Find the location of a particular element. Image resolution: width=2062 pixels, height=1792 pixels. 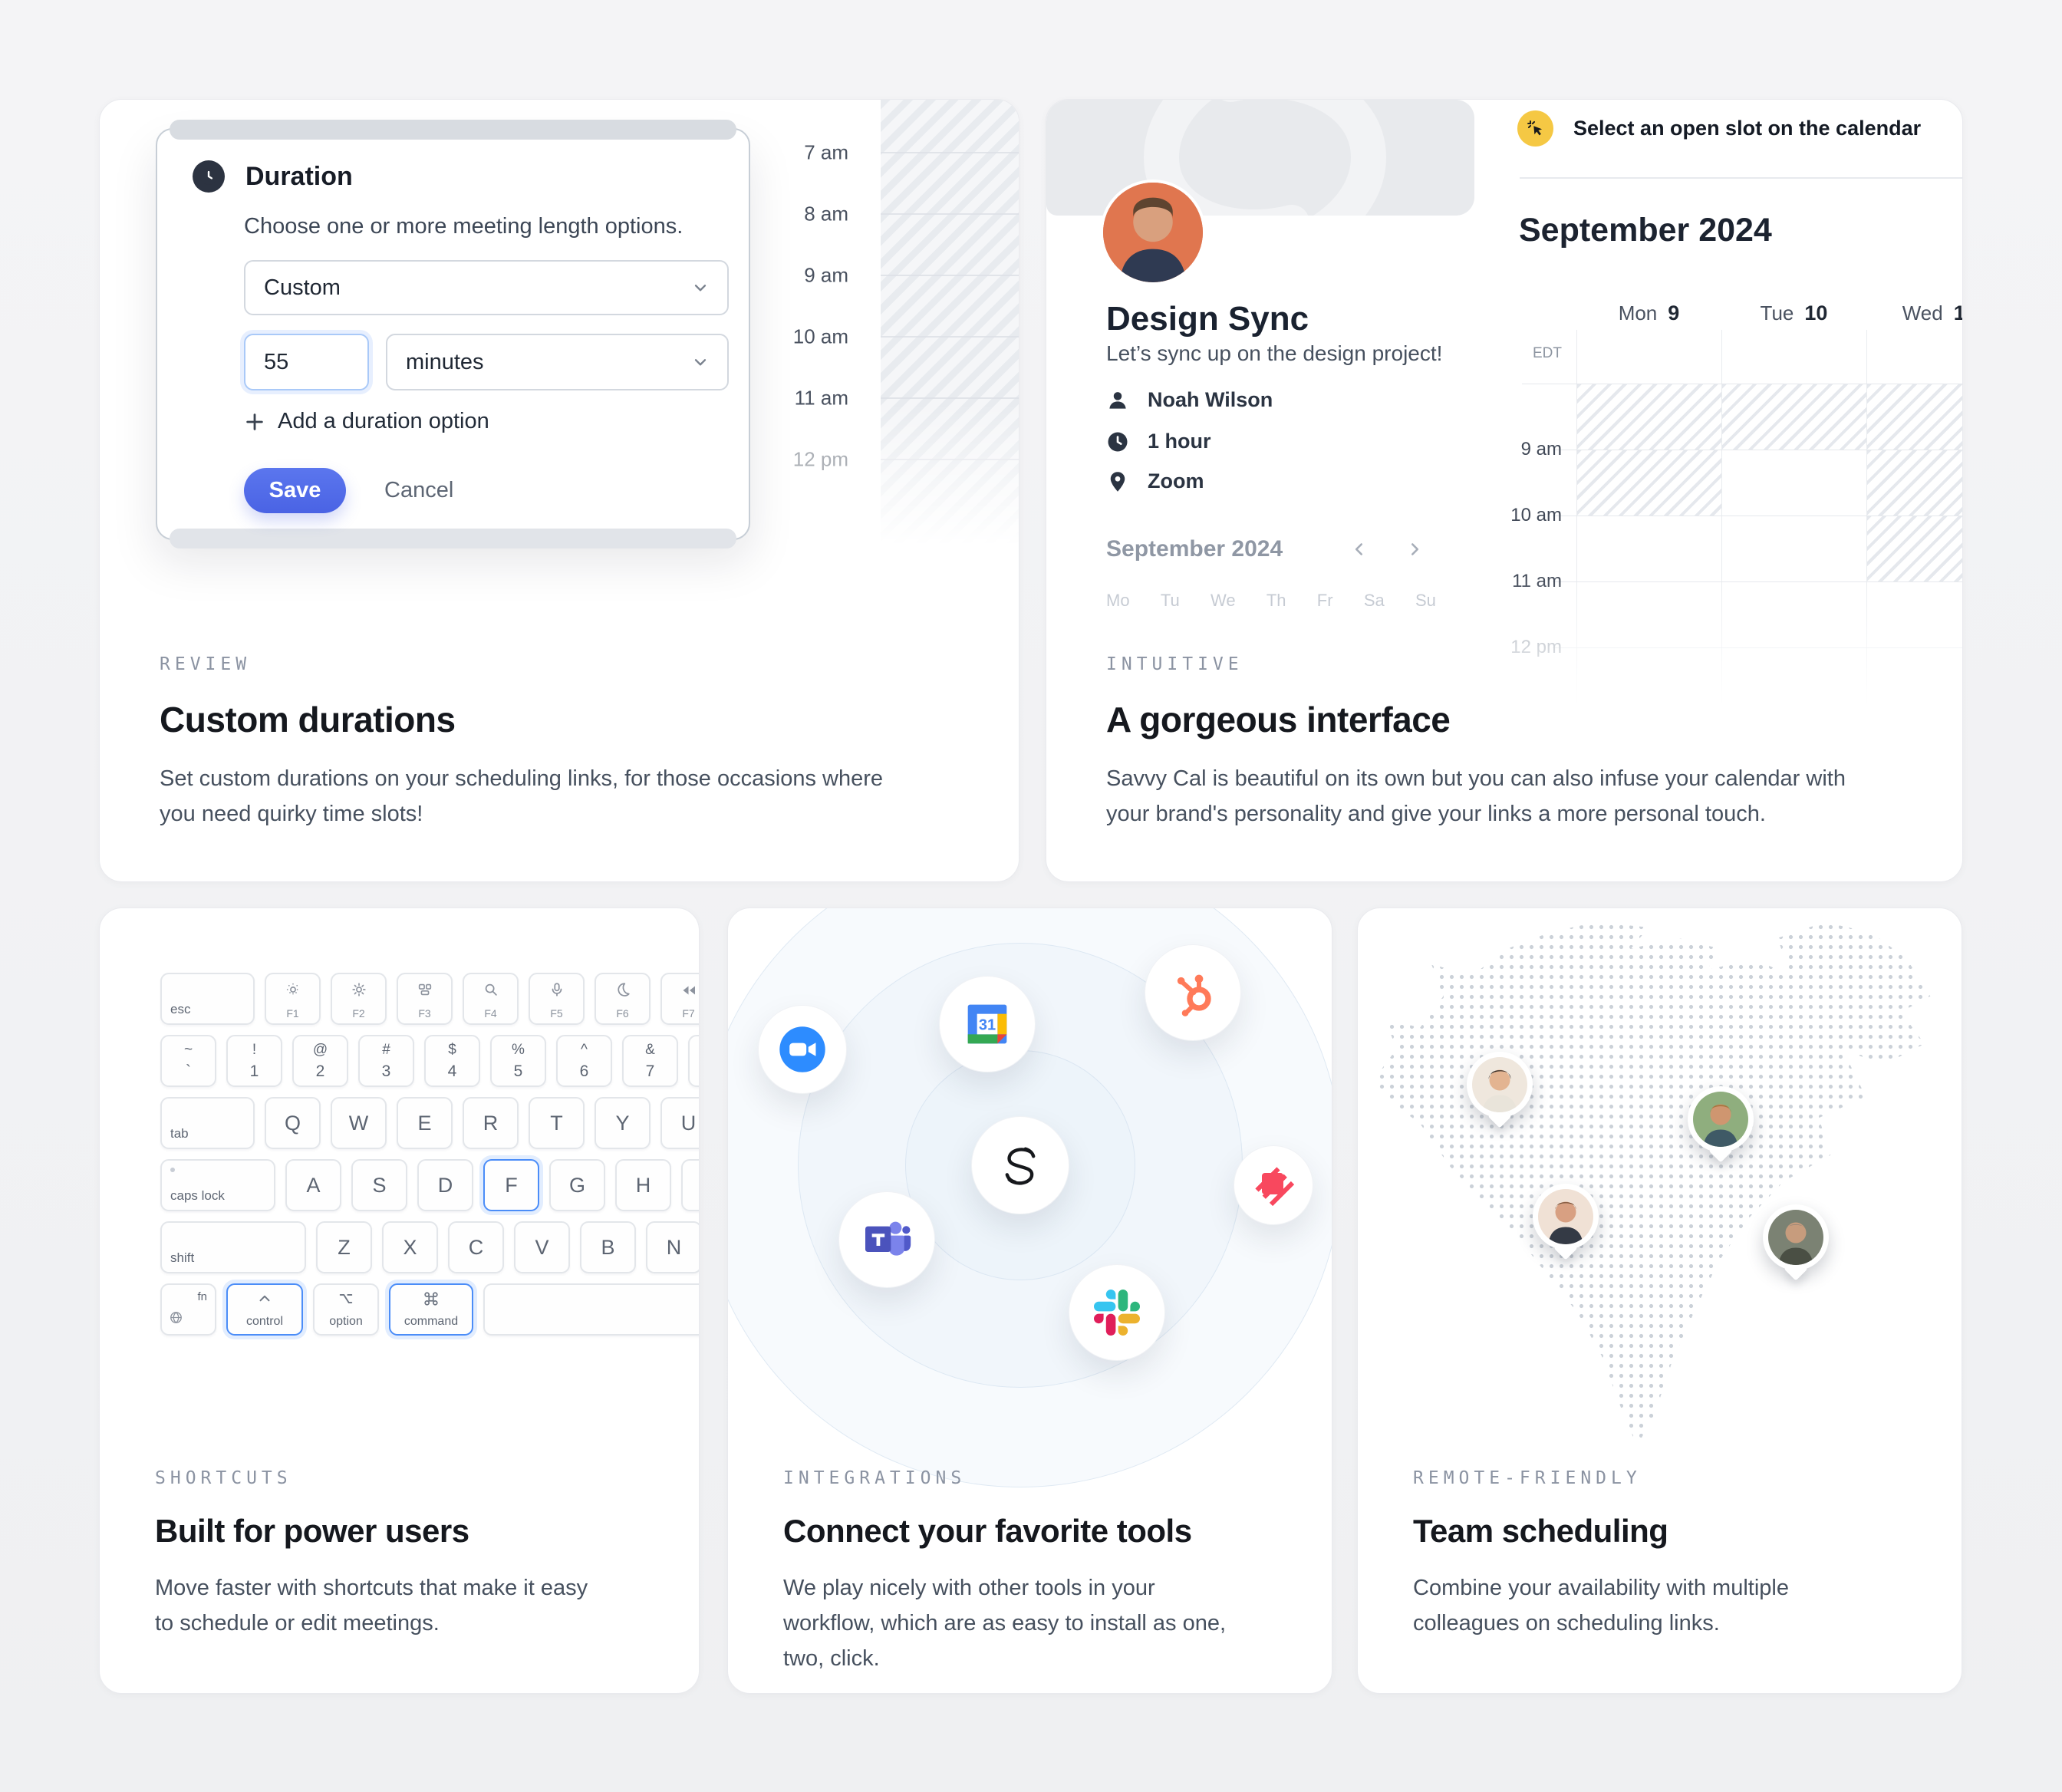

dotted-world-map is located at coordinates (1651, 1184).